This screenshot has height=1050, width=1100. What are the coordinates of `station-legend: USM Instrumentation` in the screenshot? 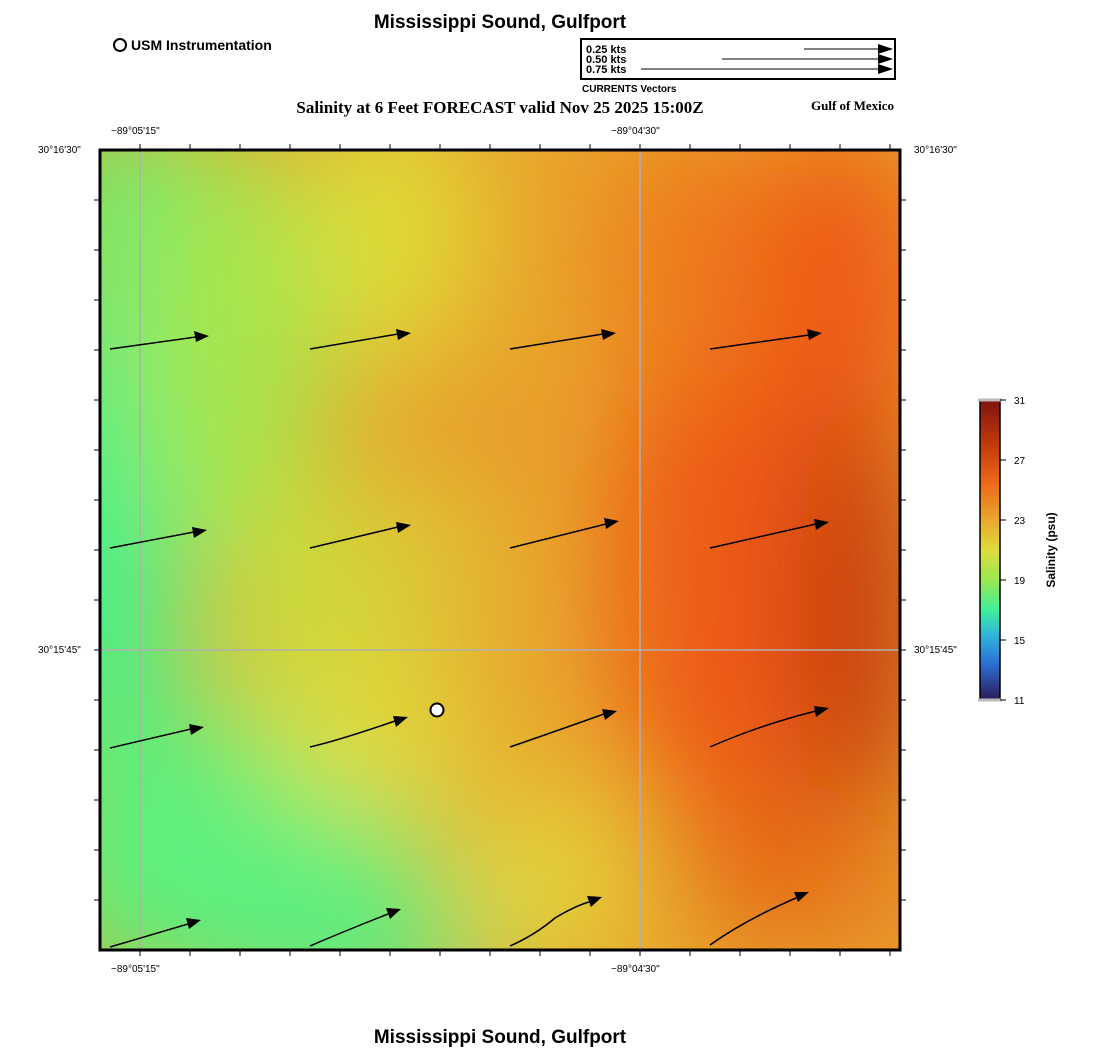 It's located at (192, 45).